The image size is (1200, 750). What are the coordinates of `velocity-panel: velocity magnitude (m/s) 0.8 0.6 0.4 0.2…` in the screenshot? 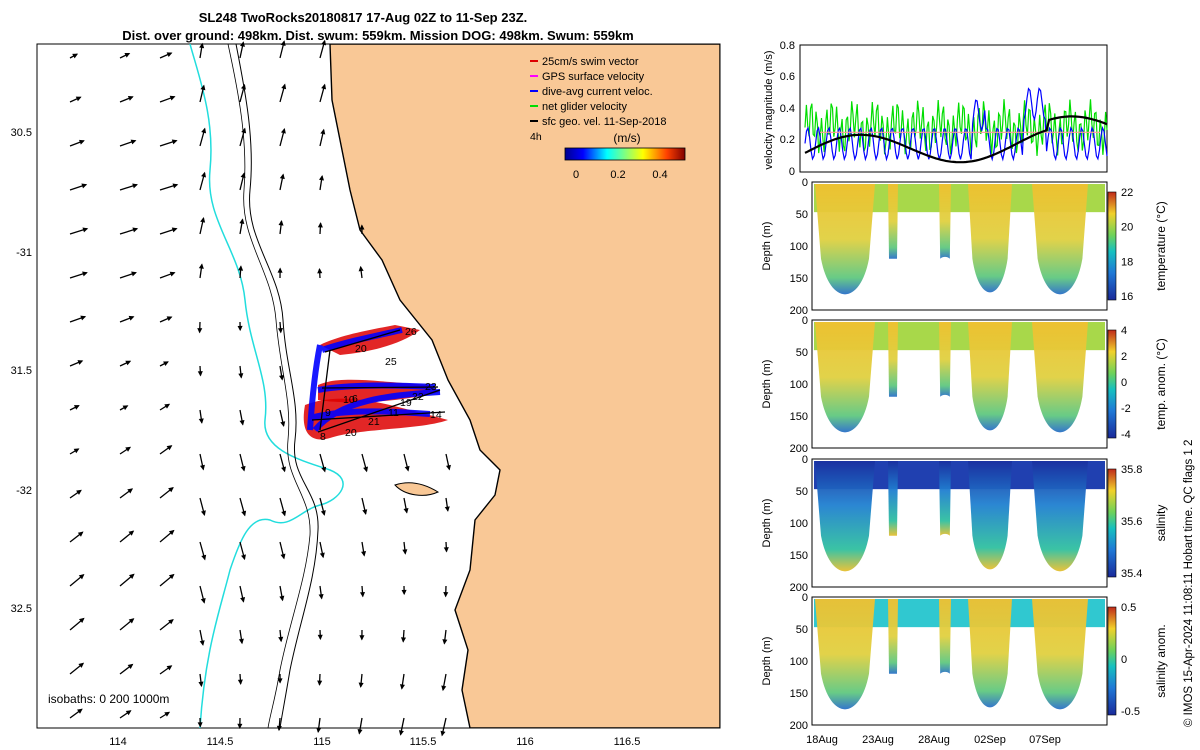 It's located at (935, 109).